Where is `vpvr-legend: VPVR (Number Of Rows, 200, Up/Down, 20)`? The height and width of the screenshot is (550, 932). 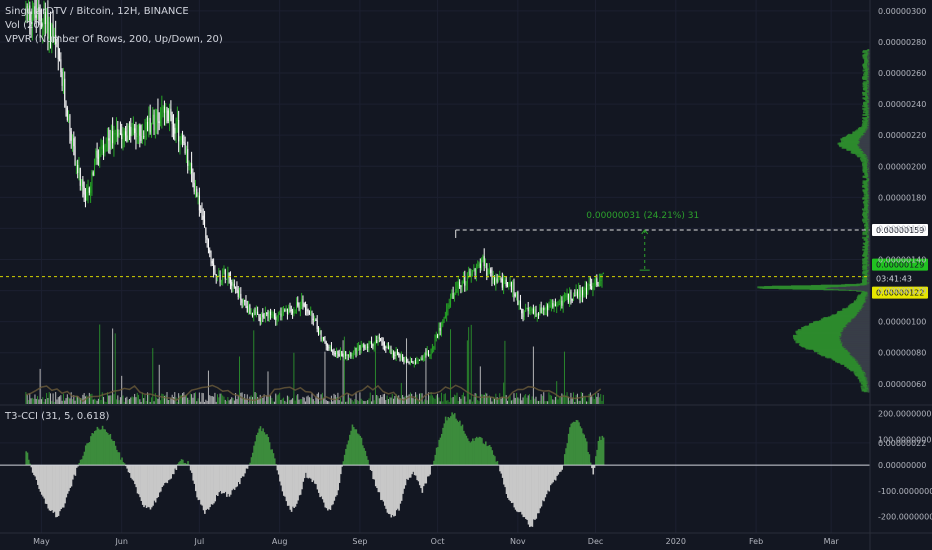 vpvr-legend: VPVR (Number Of Rows, 200, Up/Down, 20) is located at coordinates (114, 39).